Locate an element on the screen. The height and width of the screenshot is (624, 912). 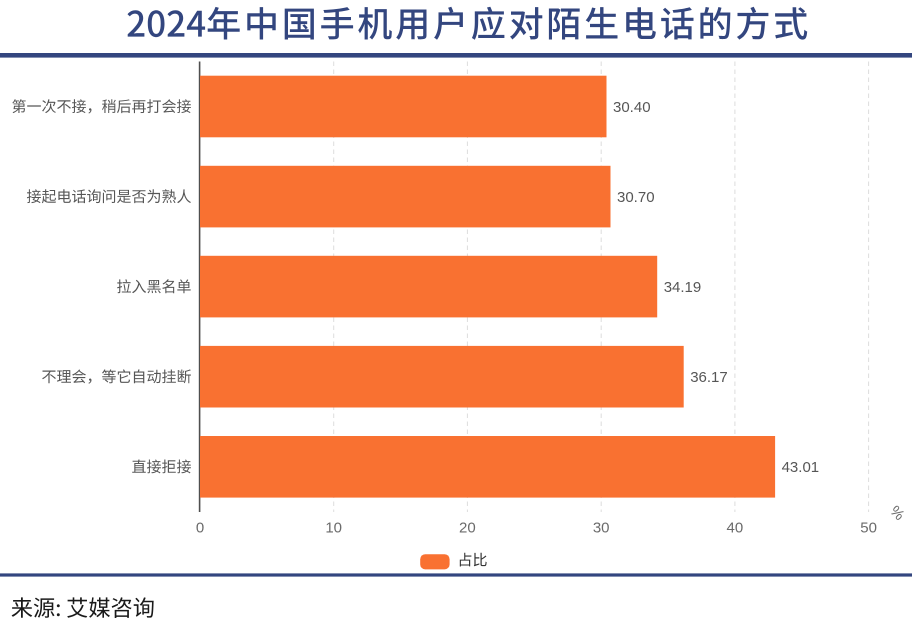
svg-text: 40 is located at coordinates (735, 528).